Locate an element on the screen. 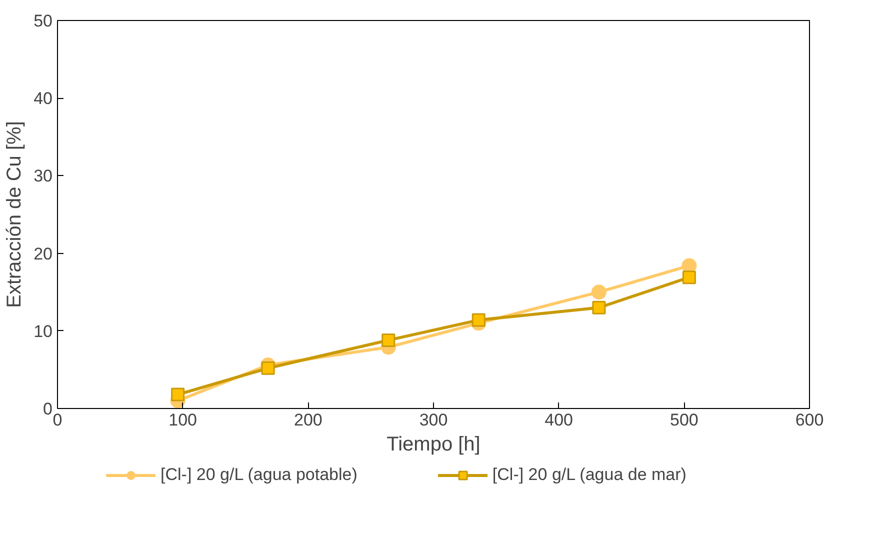  x-tick-label: 300 is located at coordinates (433, 420).